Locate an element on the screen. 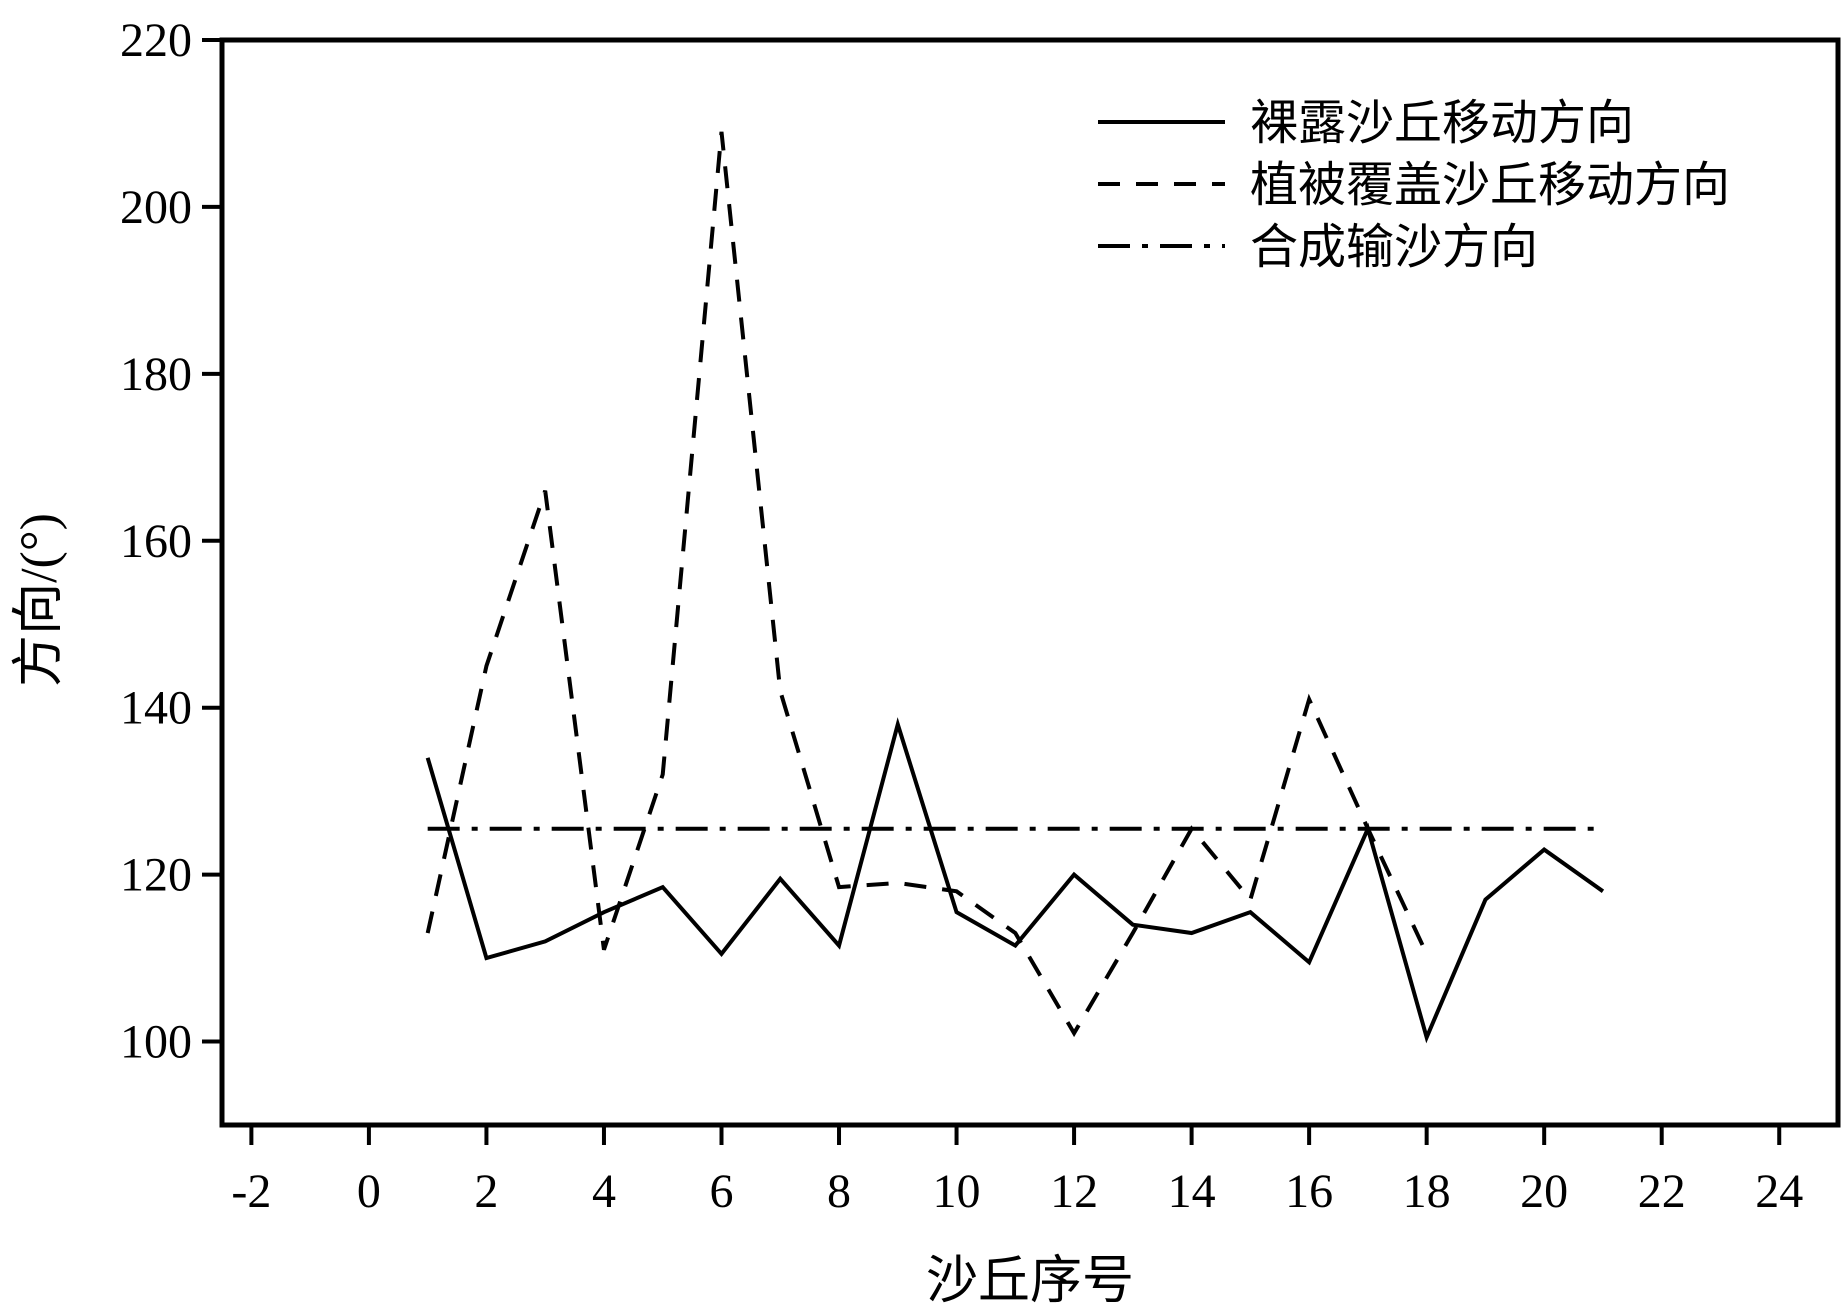 The height and width of the screenshot is (1314, 1843). y-tick-label: 140 is located at coordinates (156, 708).